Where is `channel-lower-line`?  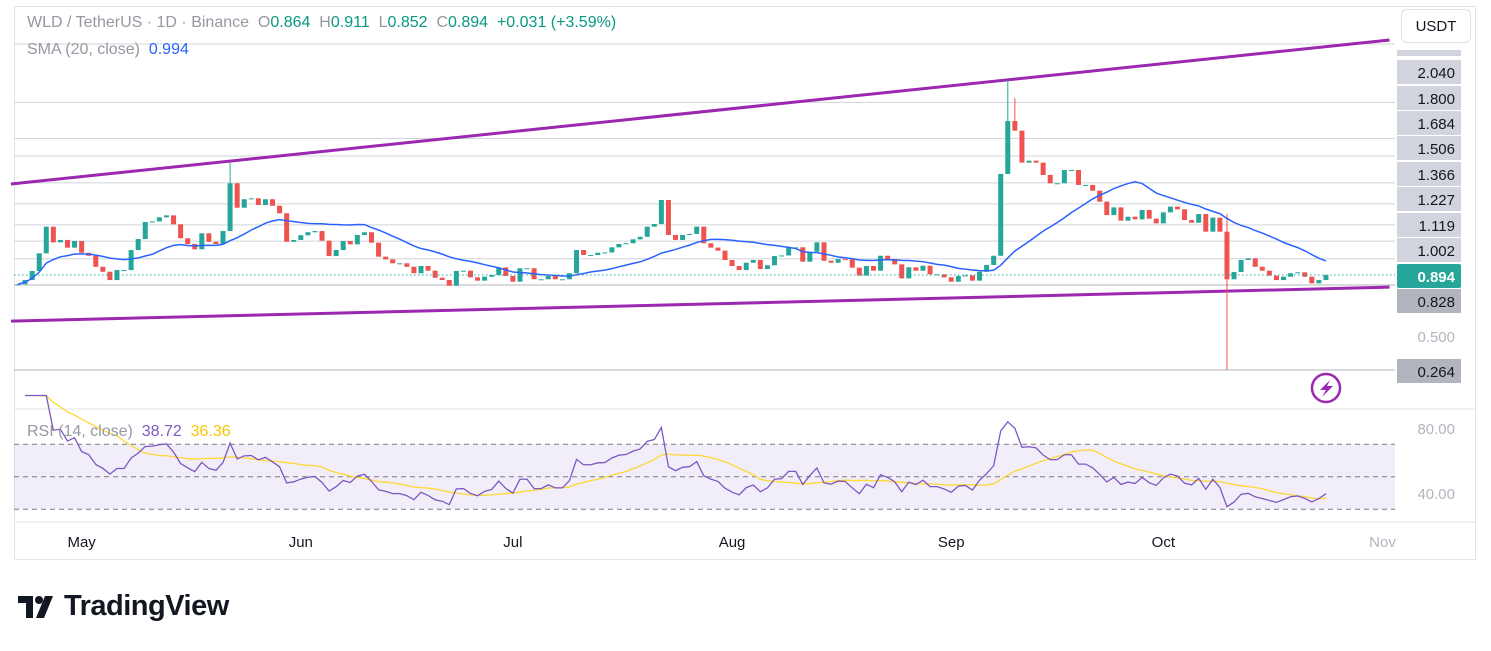
channel-lower-line is located at coordinates (700, 304).